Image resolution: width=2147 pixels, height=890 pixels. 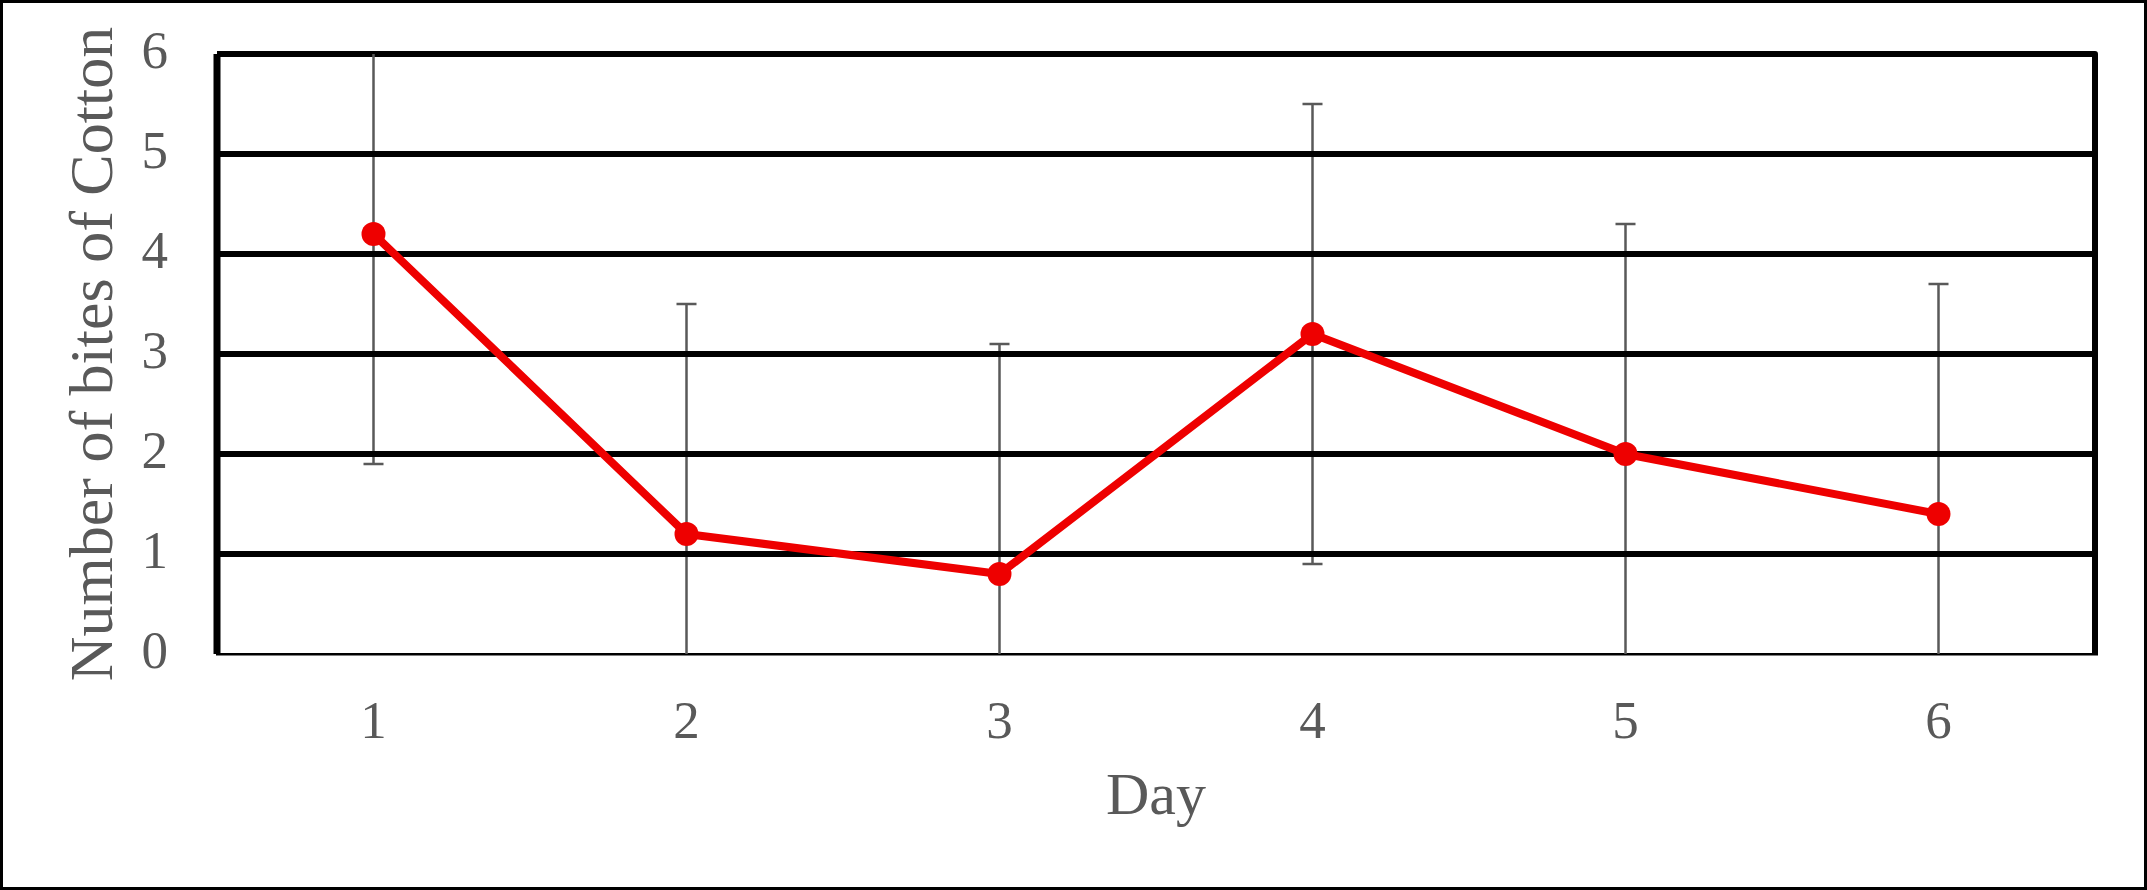 What do you see at coordinates (91, 354) in the screenshot?
I see `y-axis-title: Number of bites of Cotton` at bounding box center [91, 354].